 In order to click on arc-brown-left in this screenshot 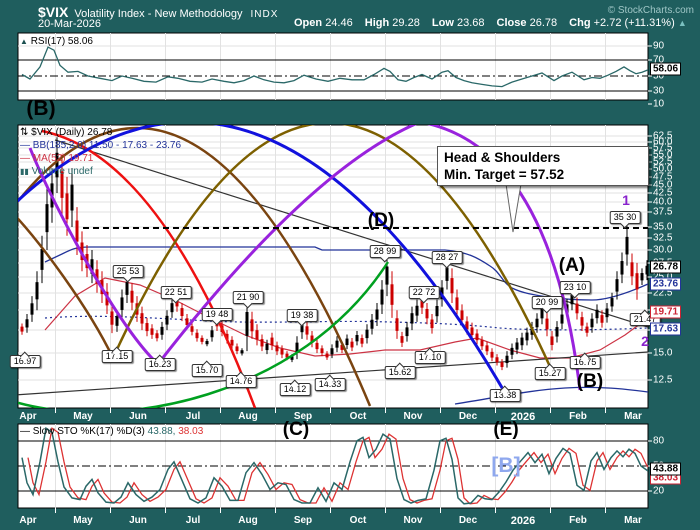, I will do `click(66, 288)`.